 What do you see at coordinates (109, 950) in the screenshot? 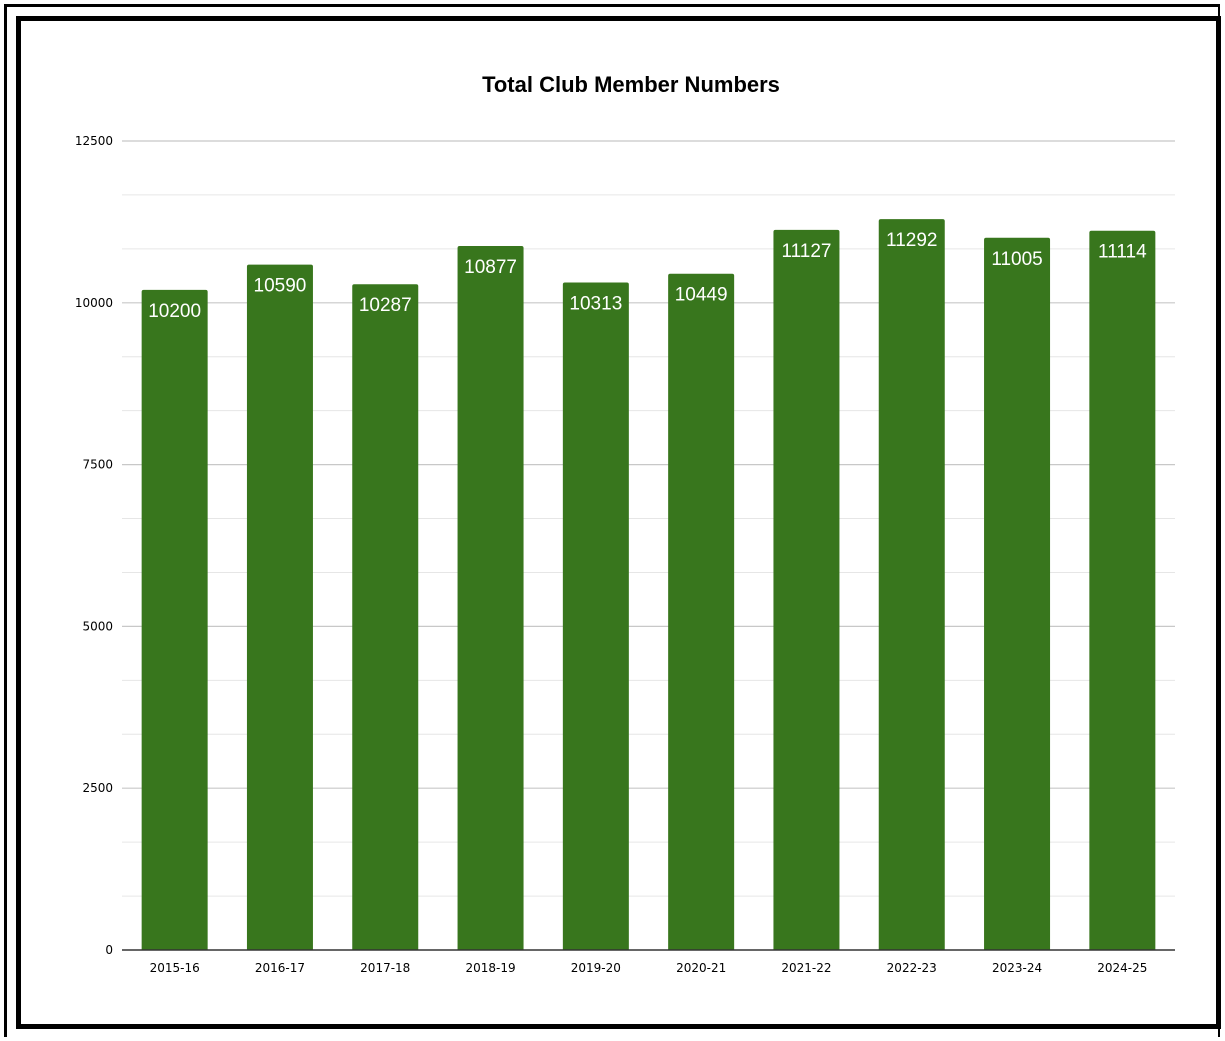
I see `y-tick-label: 0` at bounding box center [109, 950].